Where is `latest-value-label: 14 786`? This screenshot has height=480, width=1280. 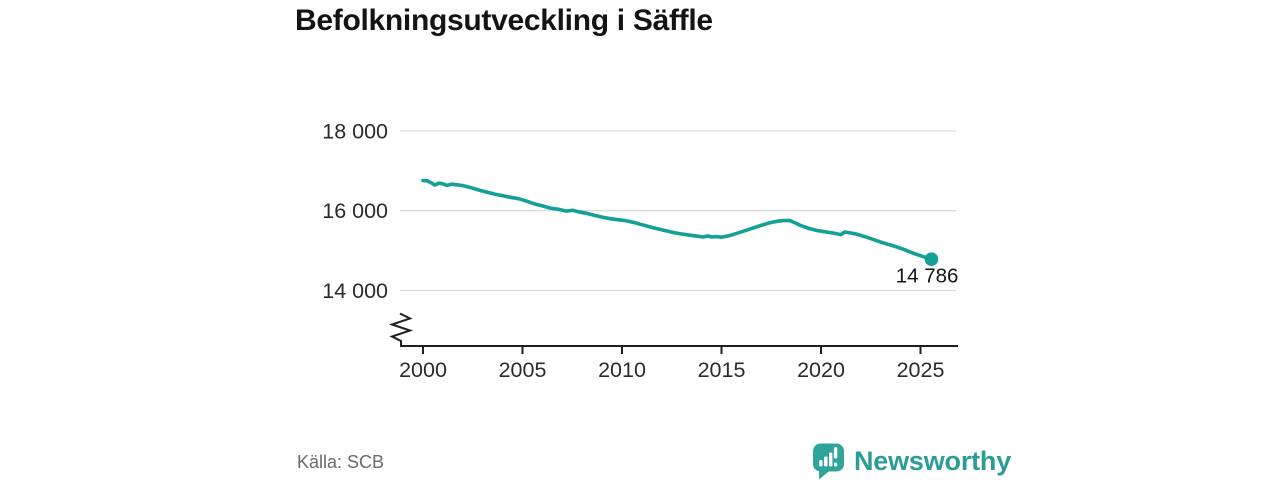 latest-value-label: 14 786 is located at coordinates (927, 276).